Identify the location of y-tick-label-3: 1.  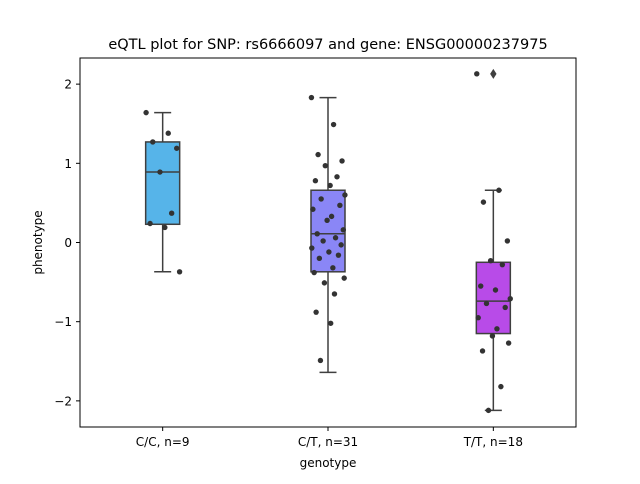
(68, 164).